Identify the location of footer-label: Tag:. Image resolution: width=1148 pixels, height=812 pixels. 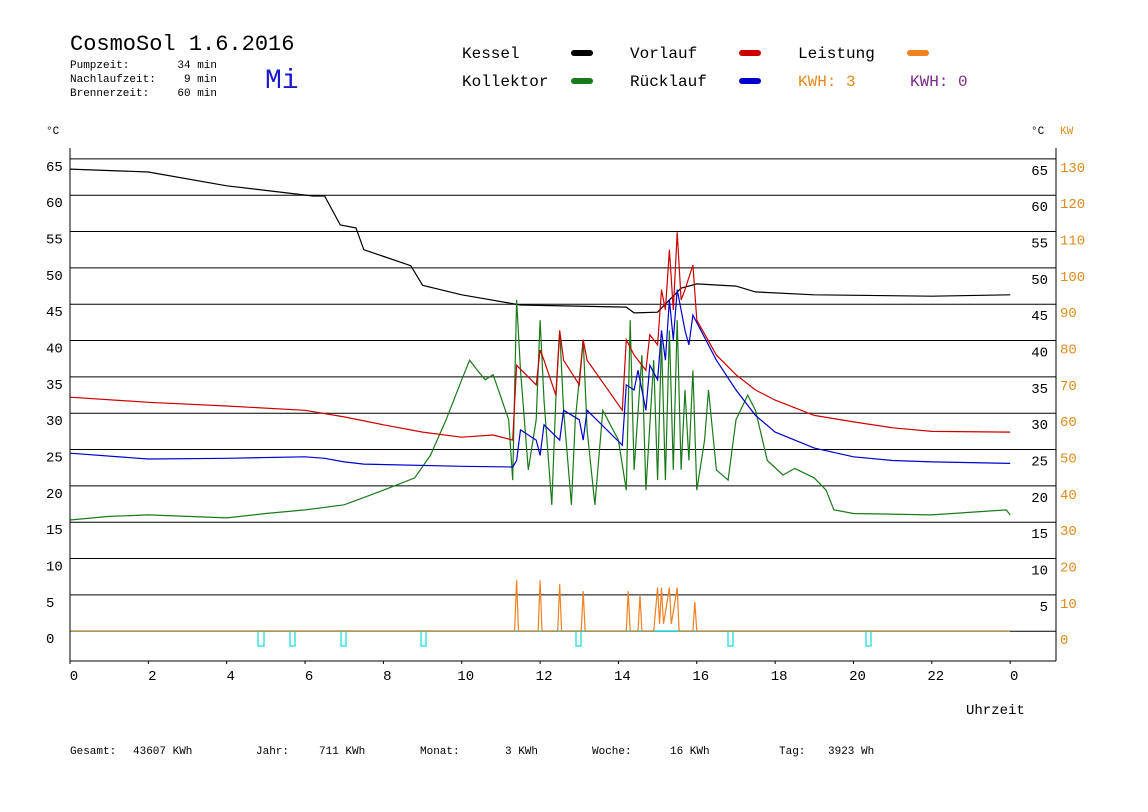
(792, 752).